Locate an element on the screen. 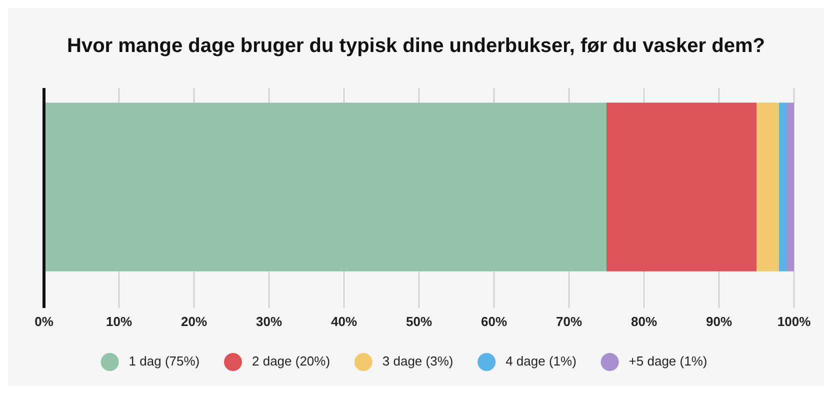 The image size is (833, 396). x-tick-label: 100% is located at coordinates (794, 321).